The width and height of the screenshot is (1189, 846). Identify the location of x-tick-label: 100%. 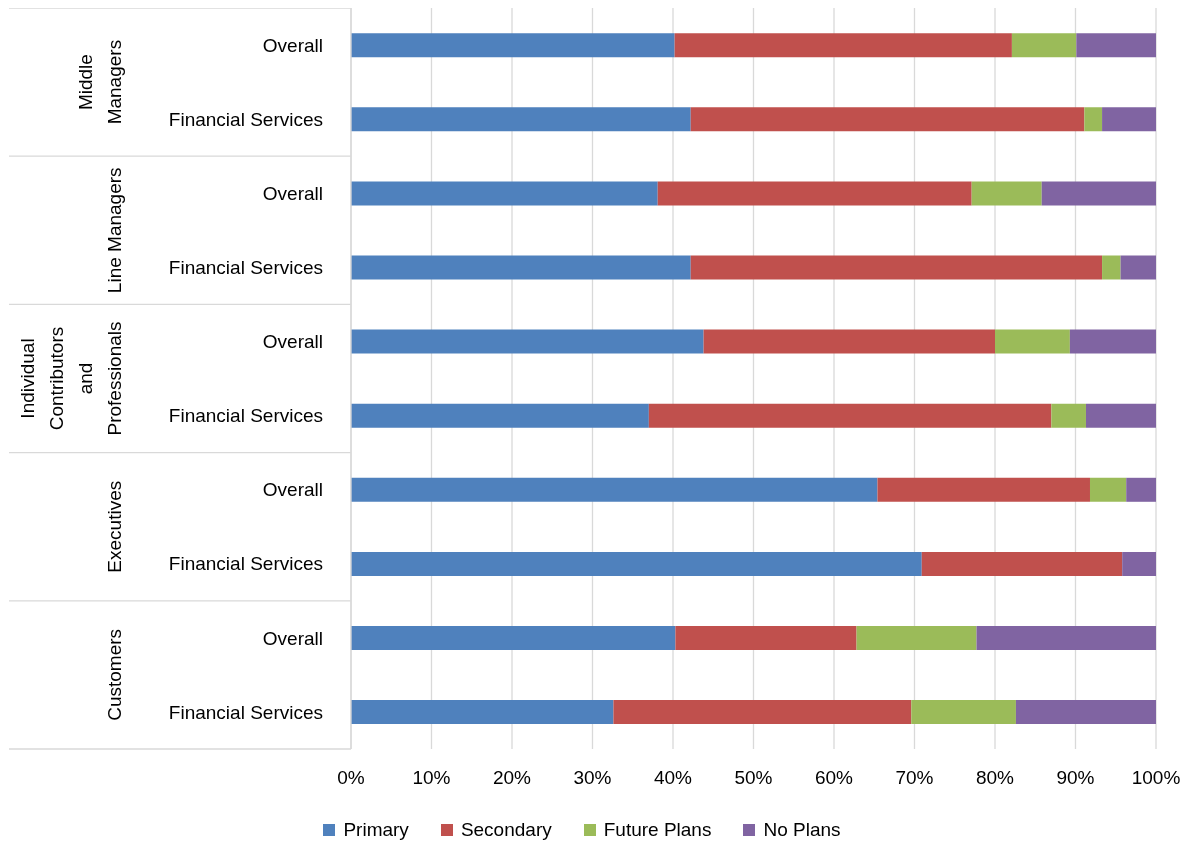
(1156, 778).